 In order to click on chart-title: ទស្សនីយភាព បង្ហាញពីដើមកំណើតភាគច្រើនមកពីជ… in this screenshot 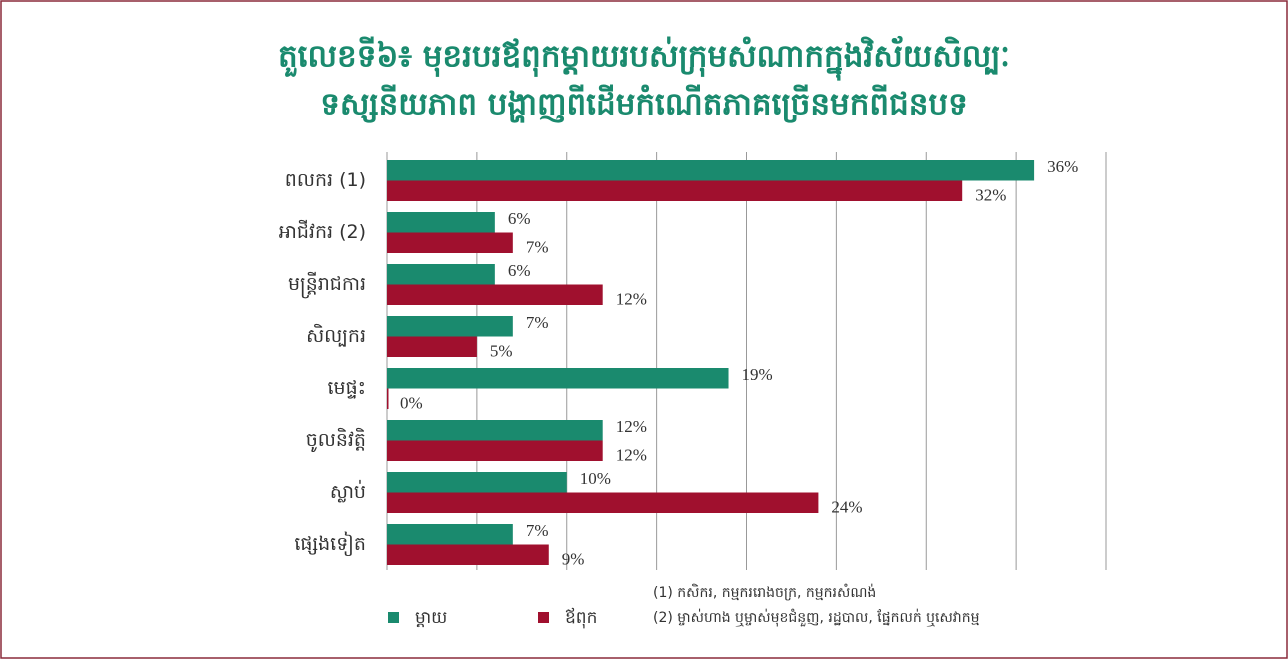, I will do `click(644, 104)`.